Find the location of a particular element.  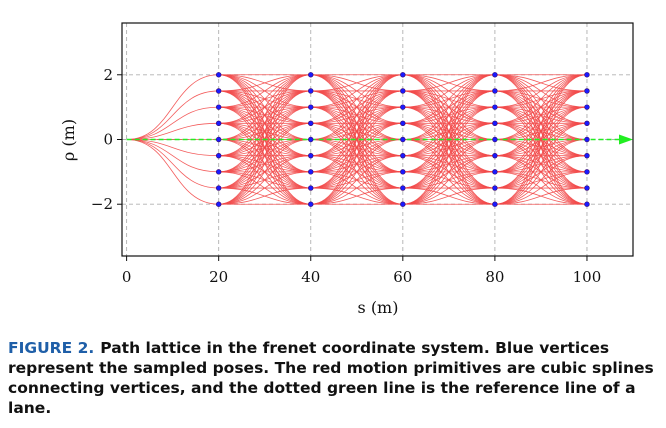

x-tick-label: 0 is located at coordinates (127, 277).